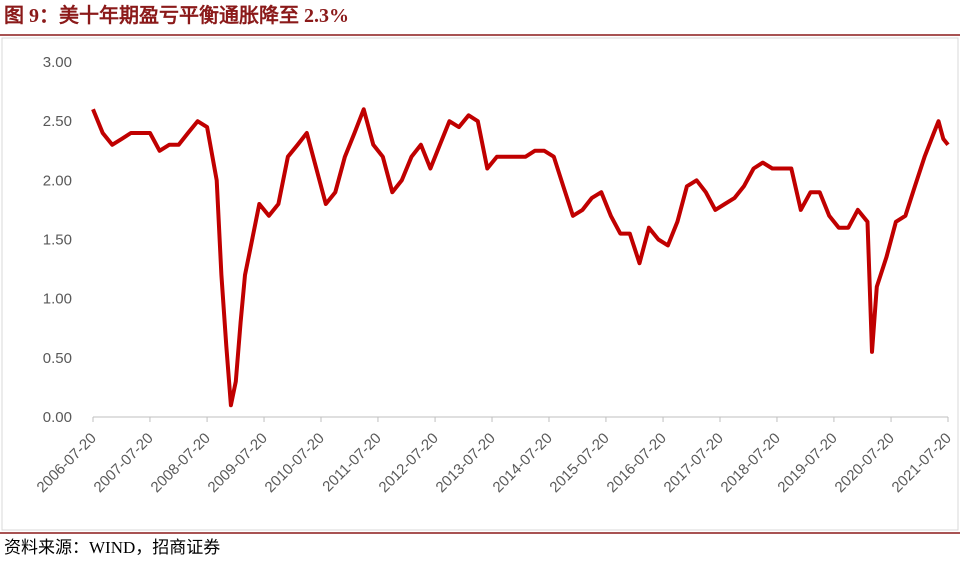 Image resolution: width=960 pixels, height=567 pixels. I want to click on y-tick-label: 2.50, so click(57, 121).